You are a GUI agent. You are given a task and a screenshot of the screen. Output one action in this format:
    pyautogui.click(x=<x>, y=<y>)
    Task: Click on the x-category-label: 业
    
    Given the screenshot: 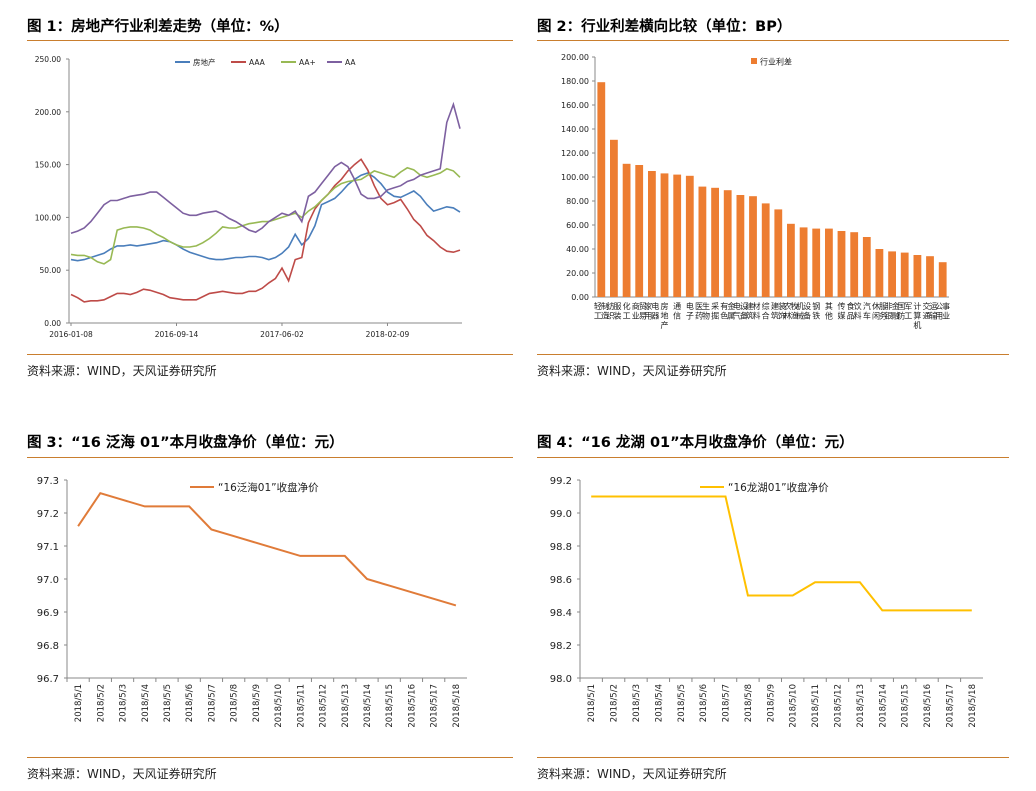 What is the action you would take?
    pyautogui.click(x=636, y=316)
    